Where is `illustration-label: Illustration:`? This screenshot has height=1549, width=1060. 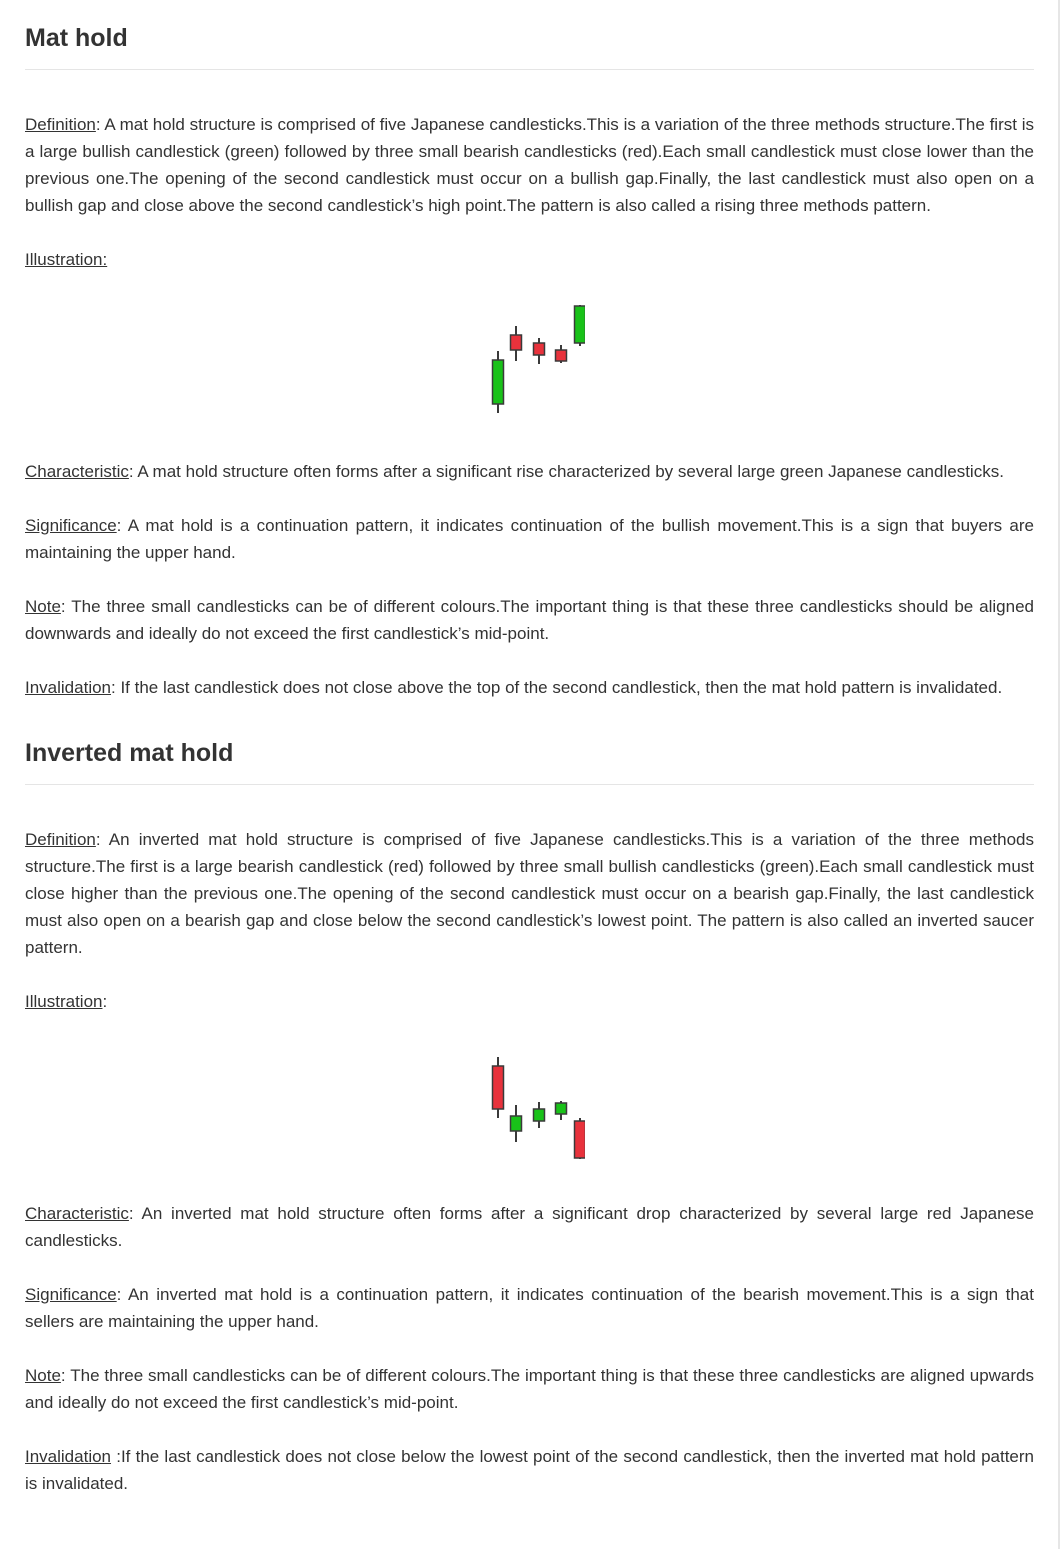 illustration-label: Illustration: is located at coordinates (66, 259).